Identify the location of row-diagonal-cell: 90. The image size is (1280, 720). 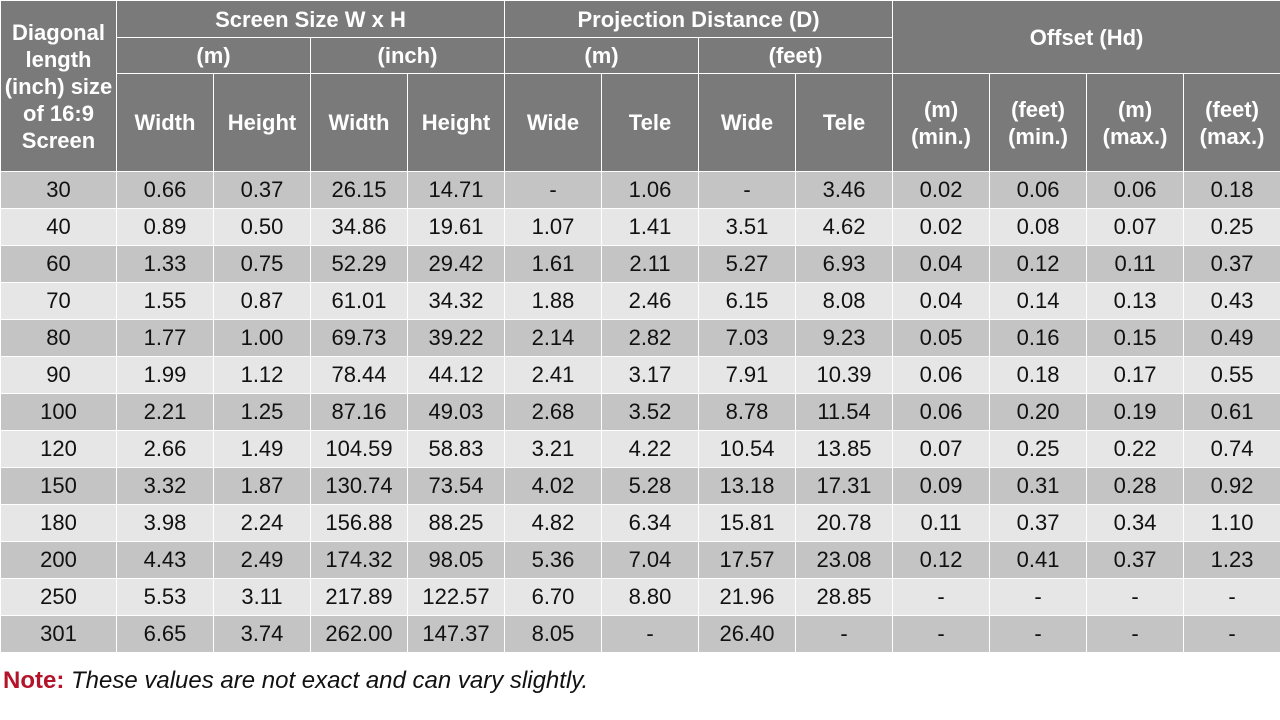
(58, 375).